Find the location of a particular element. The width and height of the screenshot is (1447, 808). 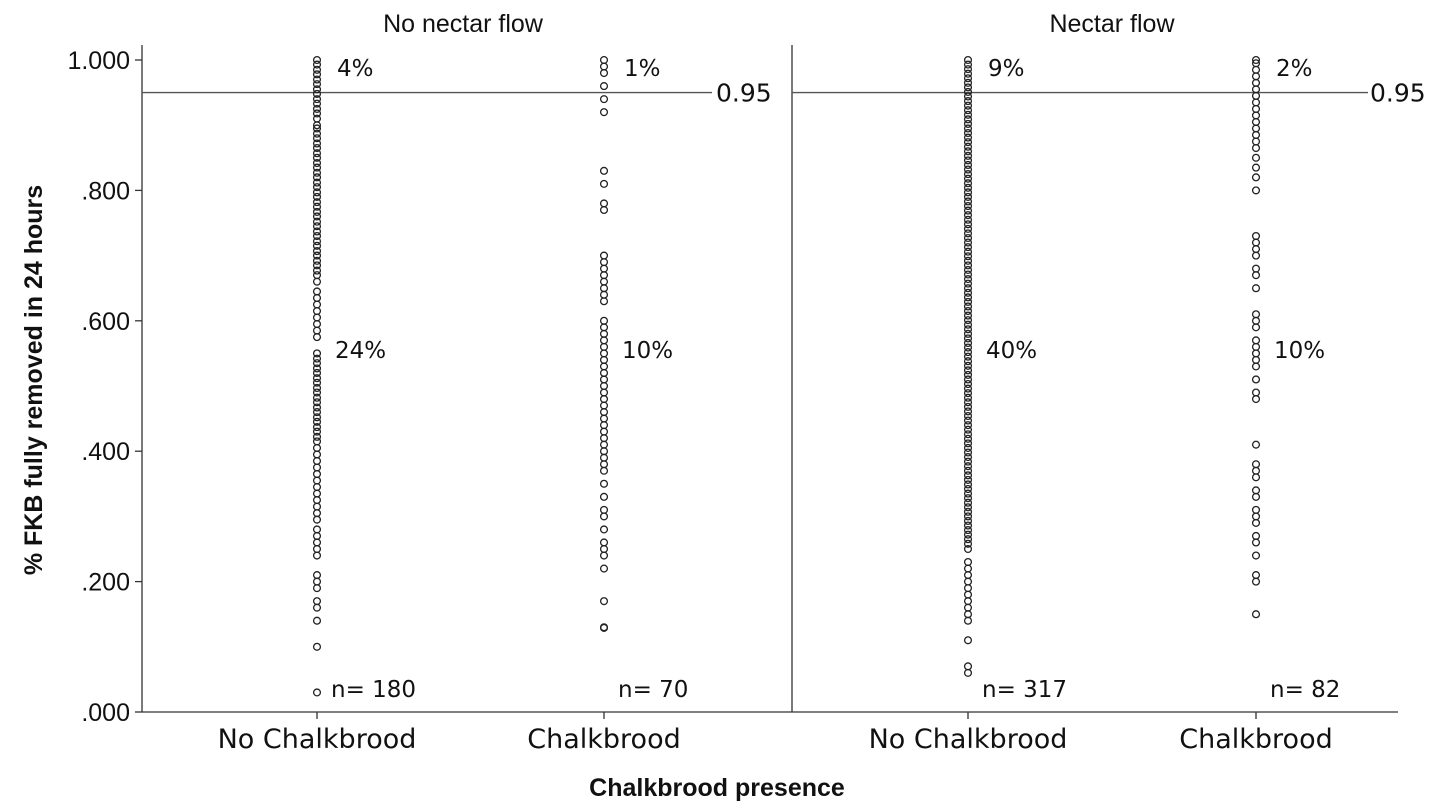

y-tick-label: .600 is located at coordinates (105, 322).